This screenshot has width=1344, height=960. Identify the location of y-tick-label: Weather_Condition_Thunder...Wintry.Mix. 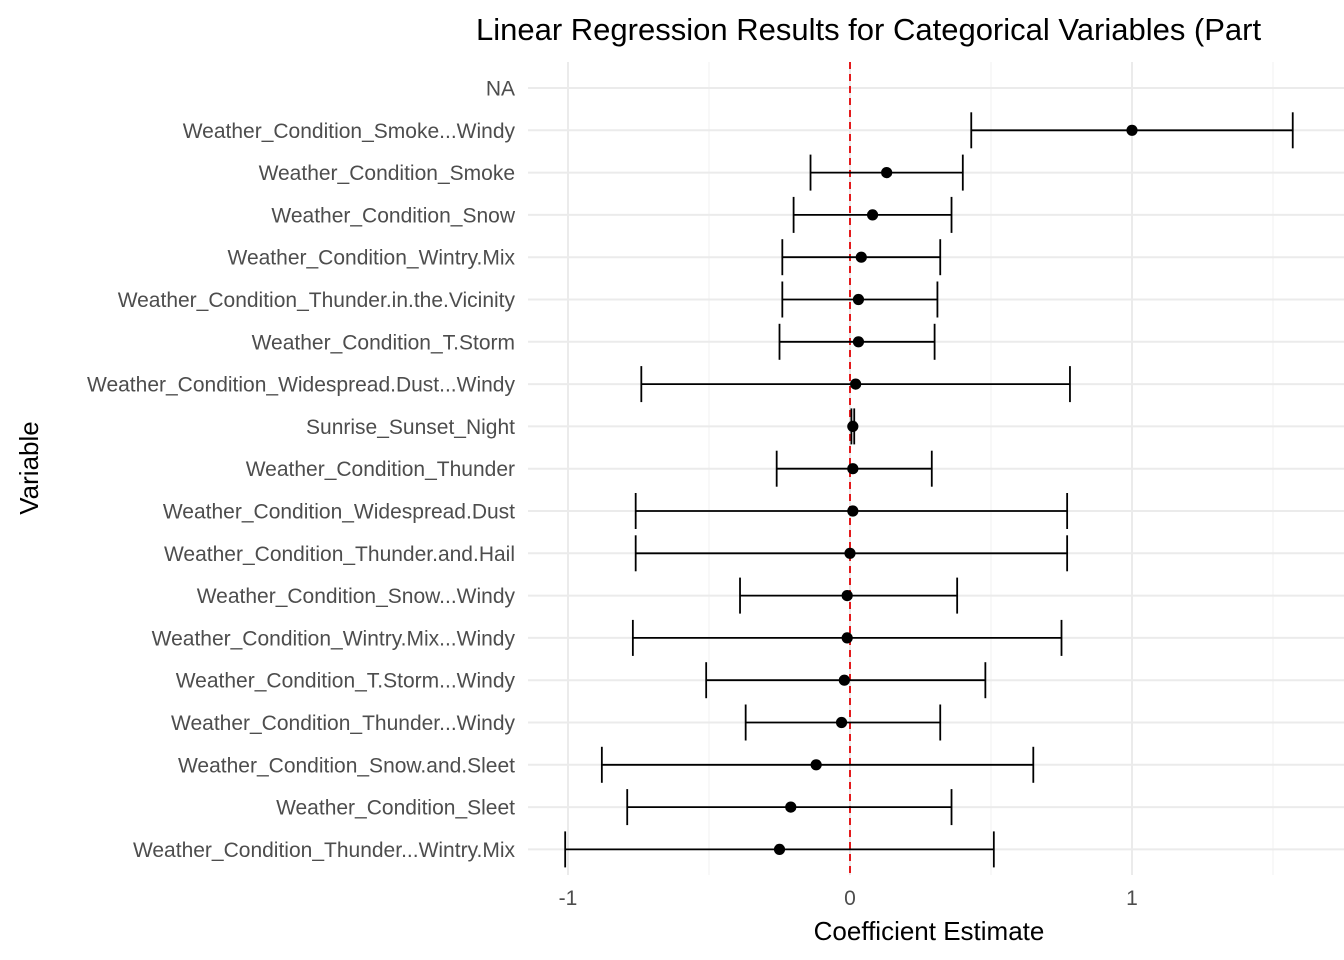
(324, 850).